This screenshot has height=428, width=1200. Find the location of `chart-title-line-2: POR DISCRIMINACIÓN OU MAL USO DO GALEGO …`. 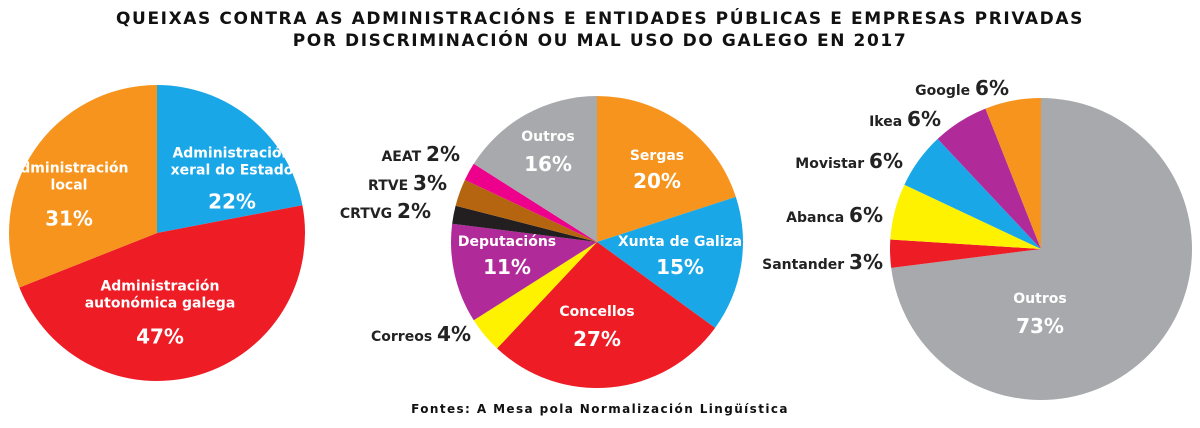

chart-title-line-2: POR DISCRIMINACIÓN OU MAL USO DO GALEGO … is located at coordinates (600, 41).